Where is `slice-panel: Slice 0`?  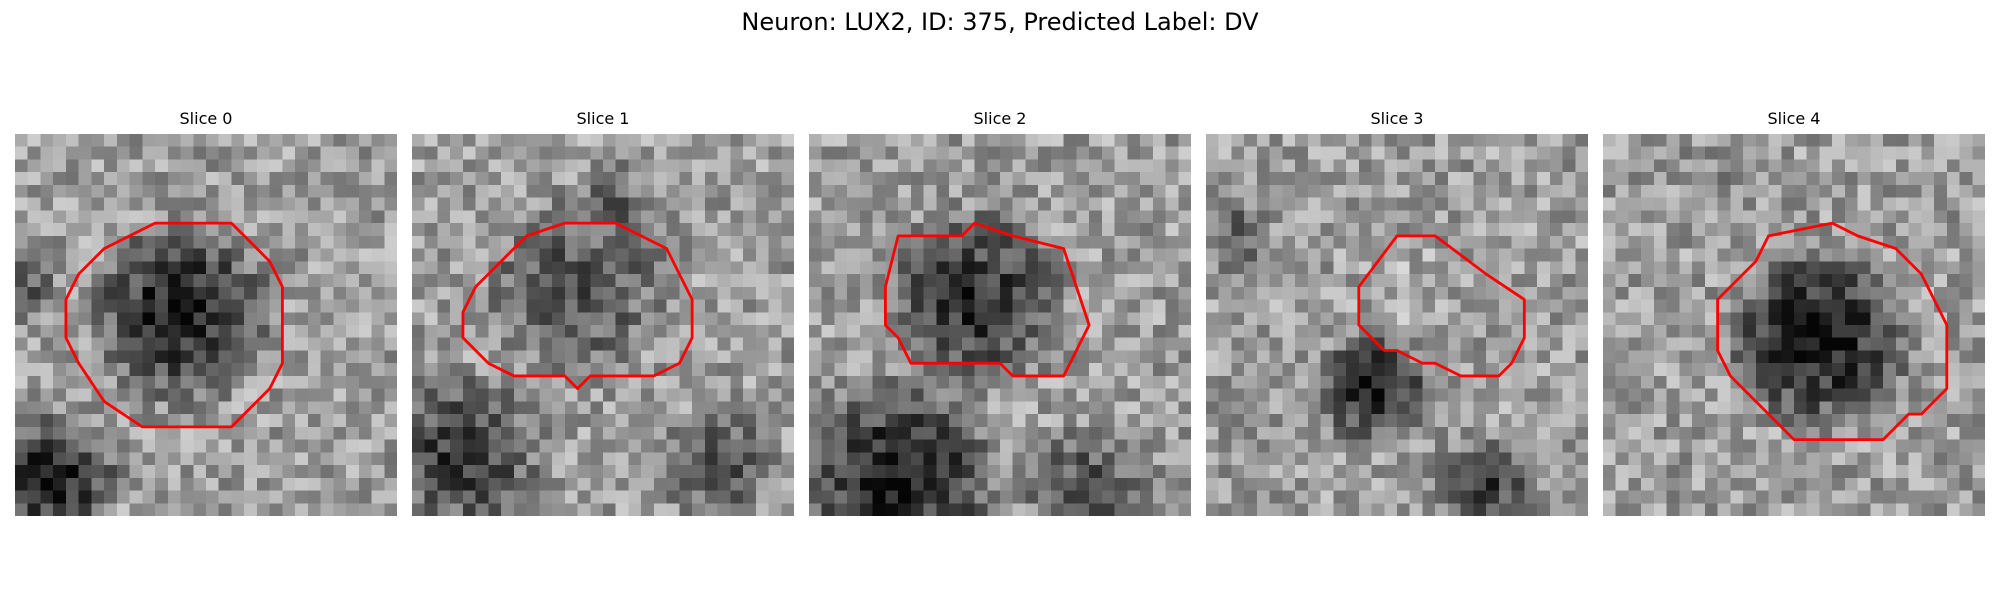 slice-panel: Slice 0 is located at coordinates (206, 314).